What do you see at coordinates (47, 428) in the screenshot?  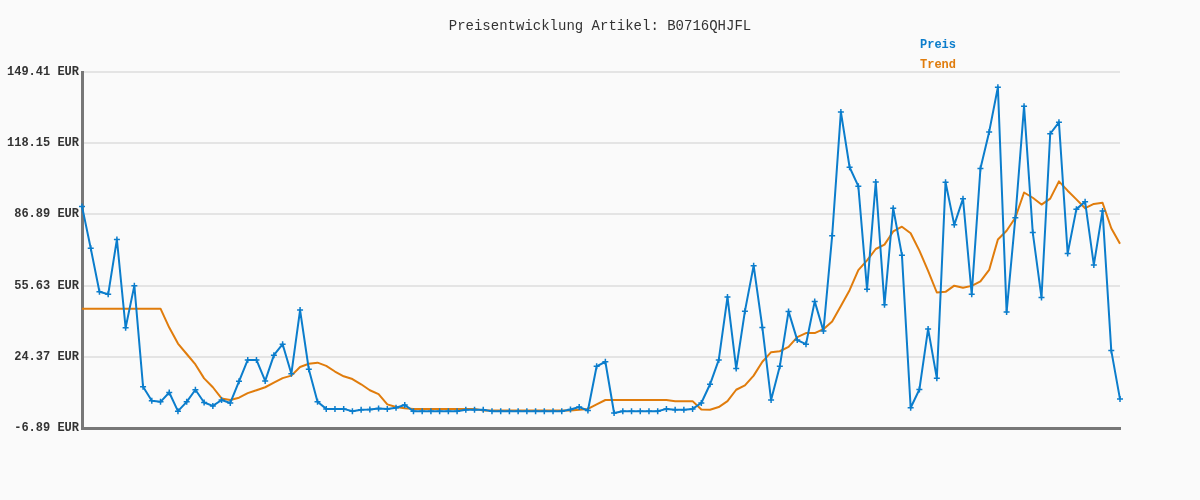 I see `y-tick-label: -6.89 EUR` at bounding box center [47, 428].